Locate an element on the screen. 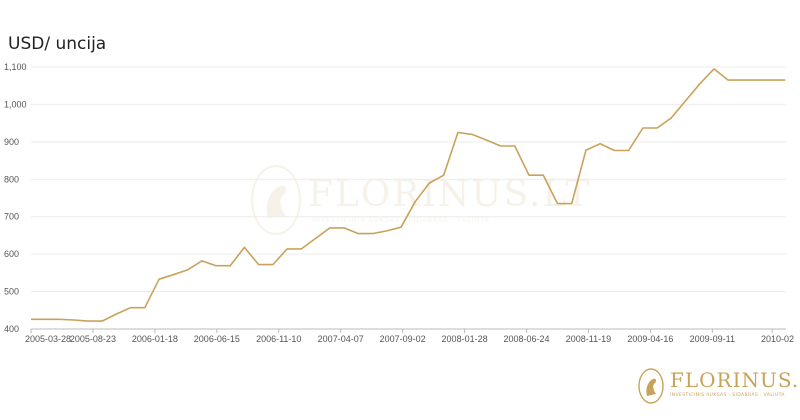  chart-title: USD/ uncija is located at coordinates (57, 44).